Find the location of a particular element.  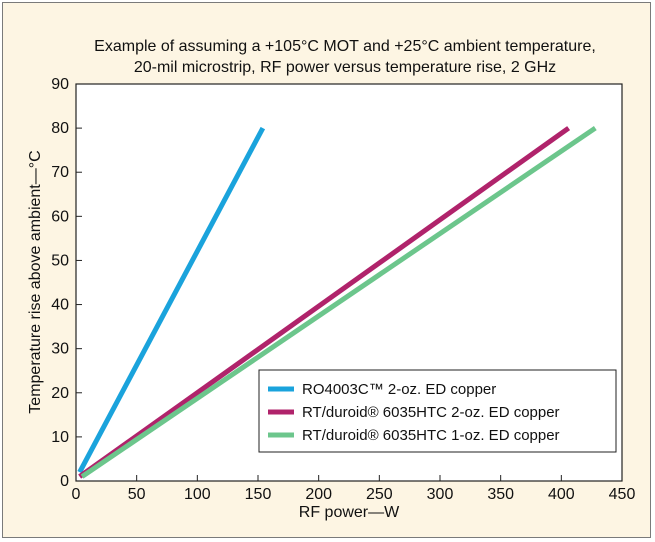

x-tick-label: 350 is located at coordinates (500, 494).